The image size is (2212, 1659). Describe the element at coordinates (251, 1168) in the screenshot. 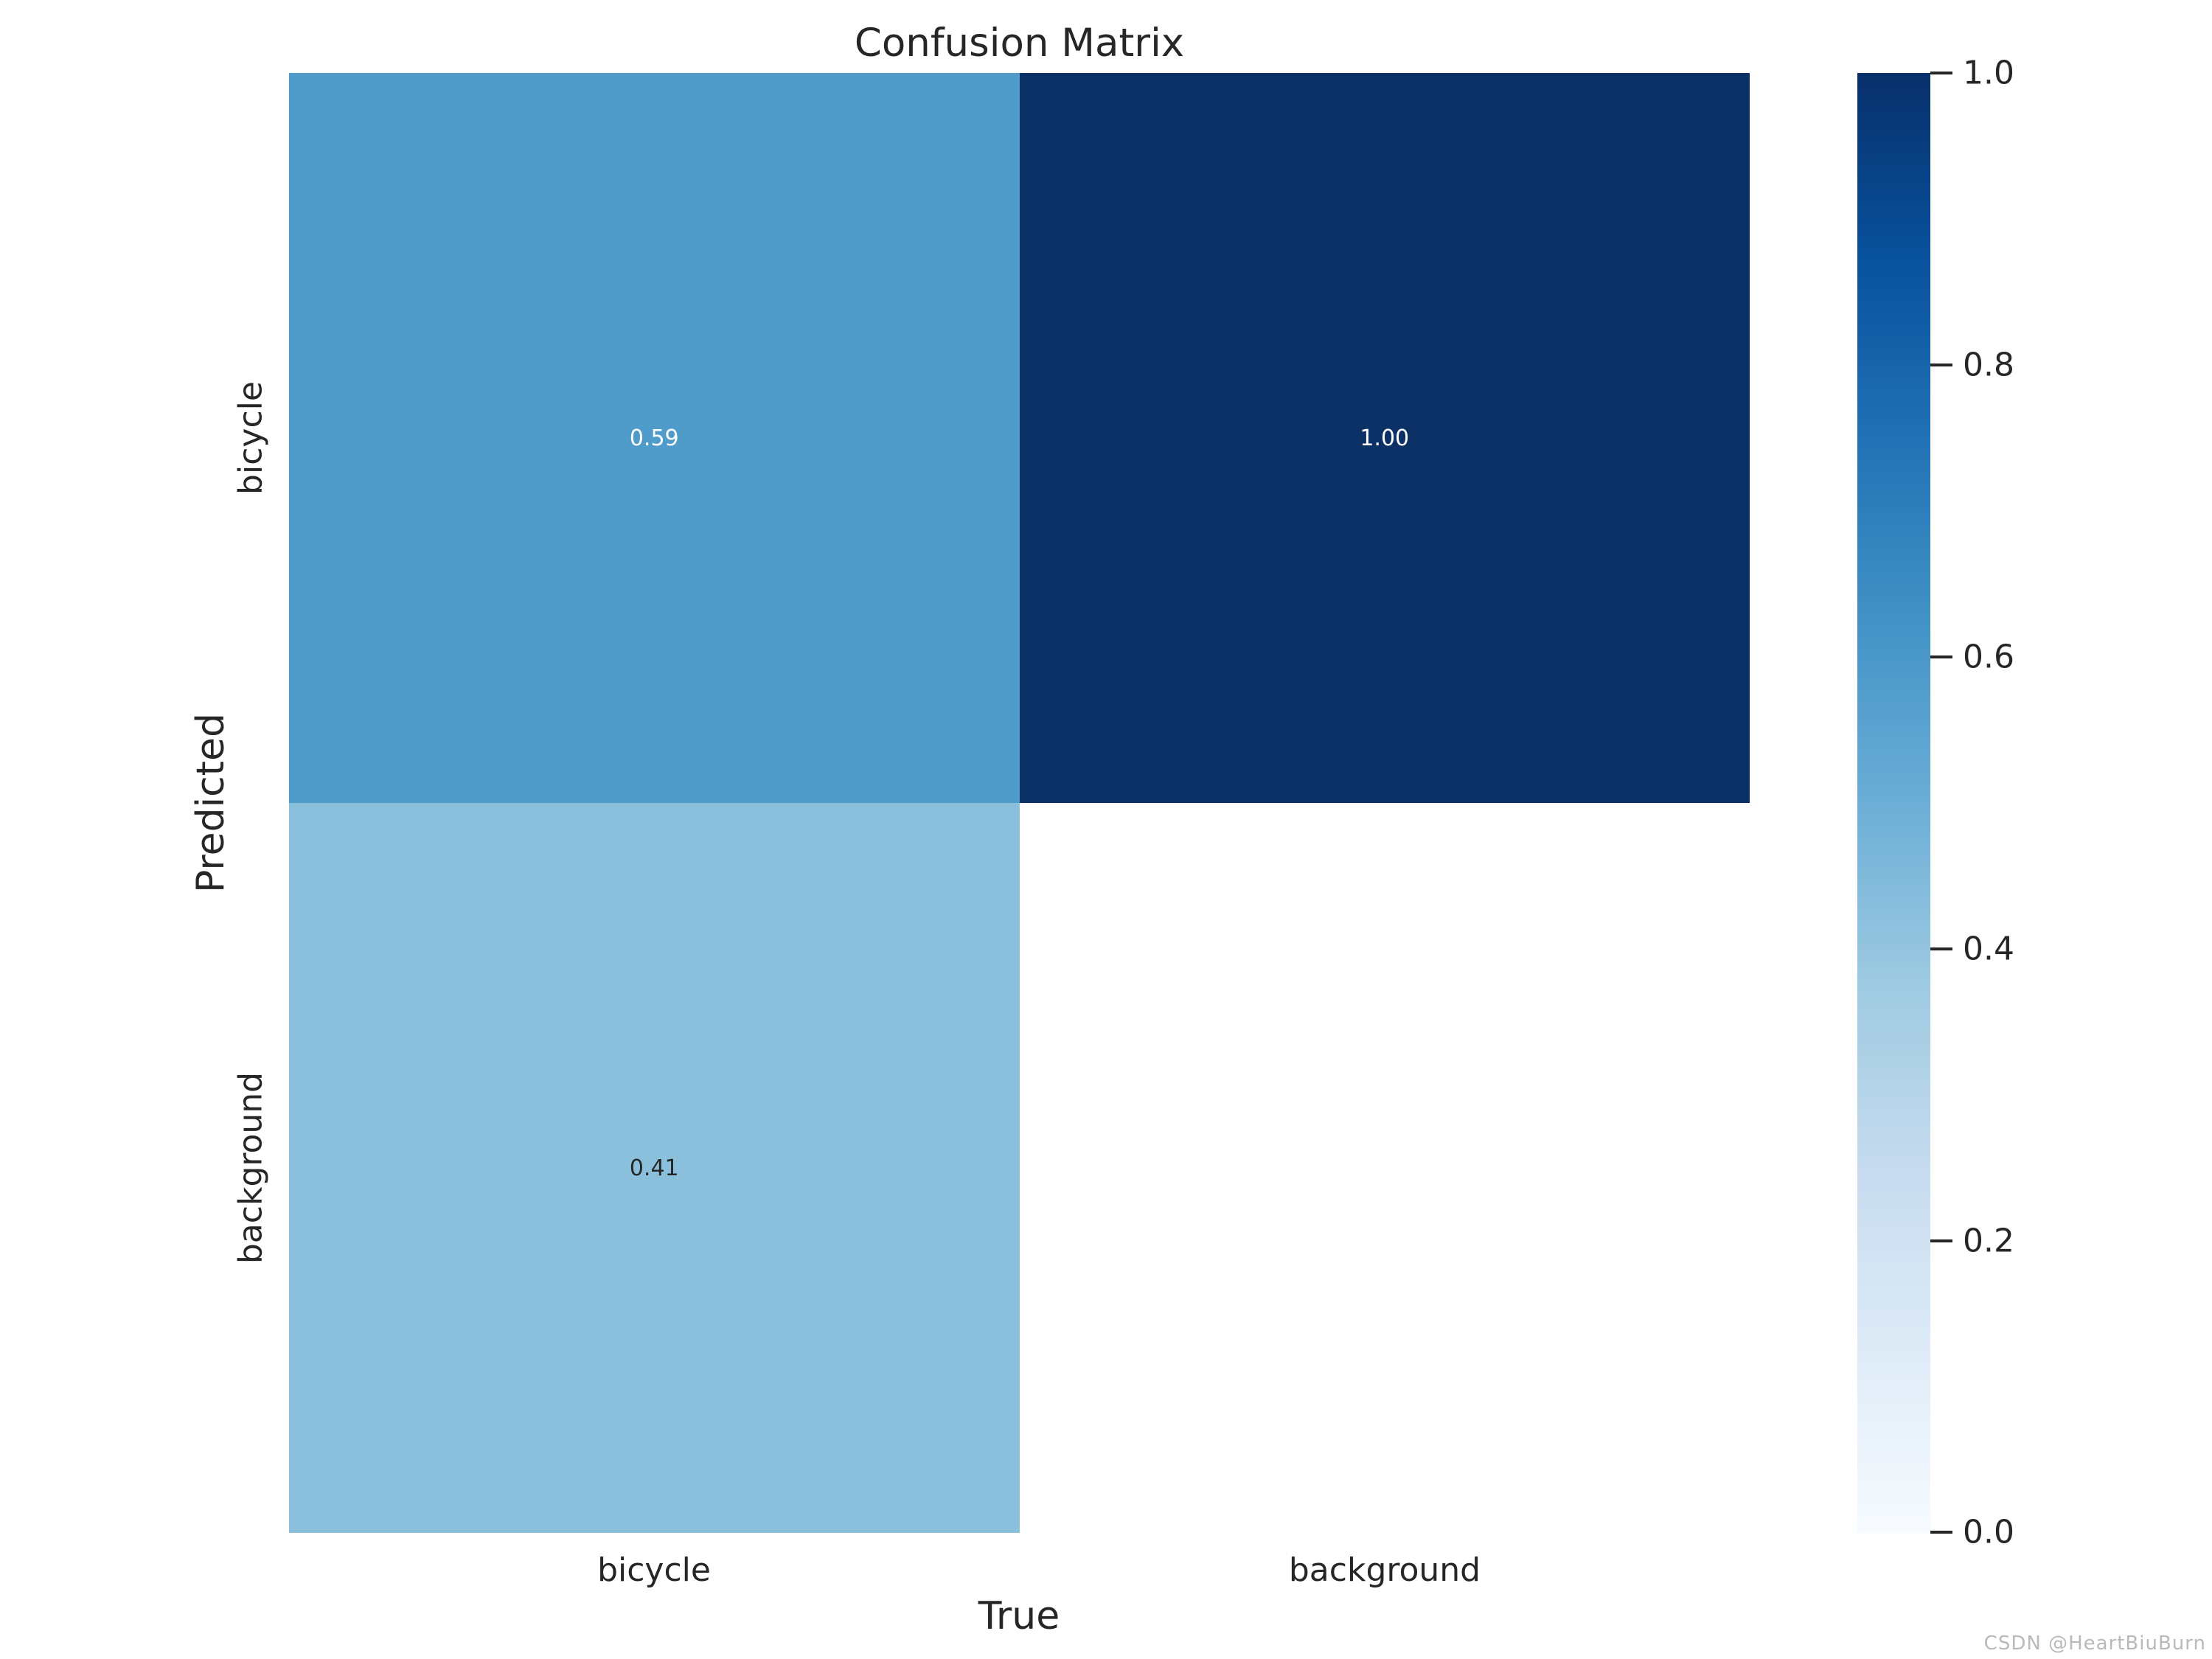

I see `y-tick-label-background: background` at that location.